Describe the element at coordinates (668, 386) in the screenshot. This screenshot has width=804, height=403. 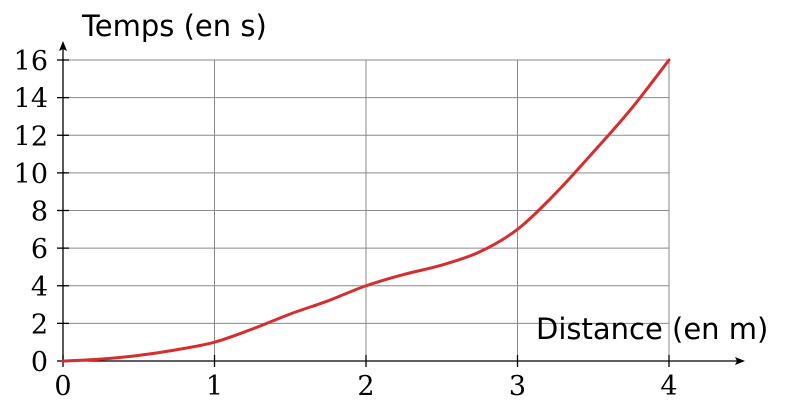
I see `x-tick-label: 4` at that location.